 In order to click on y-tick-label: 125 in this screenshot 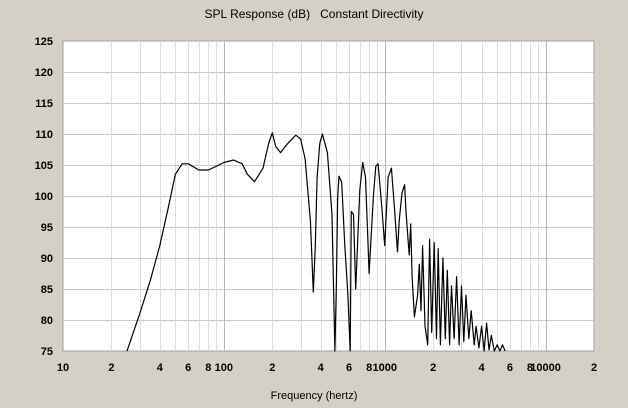, I will do `click(44, 42)`.